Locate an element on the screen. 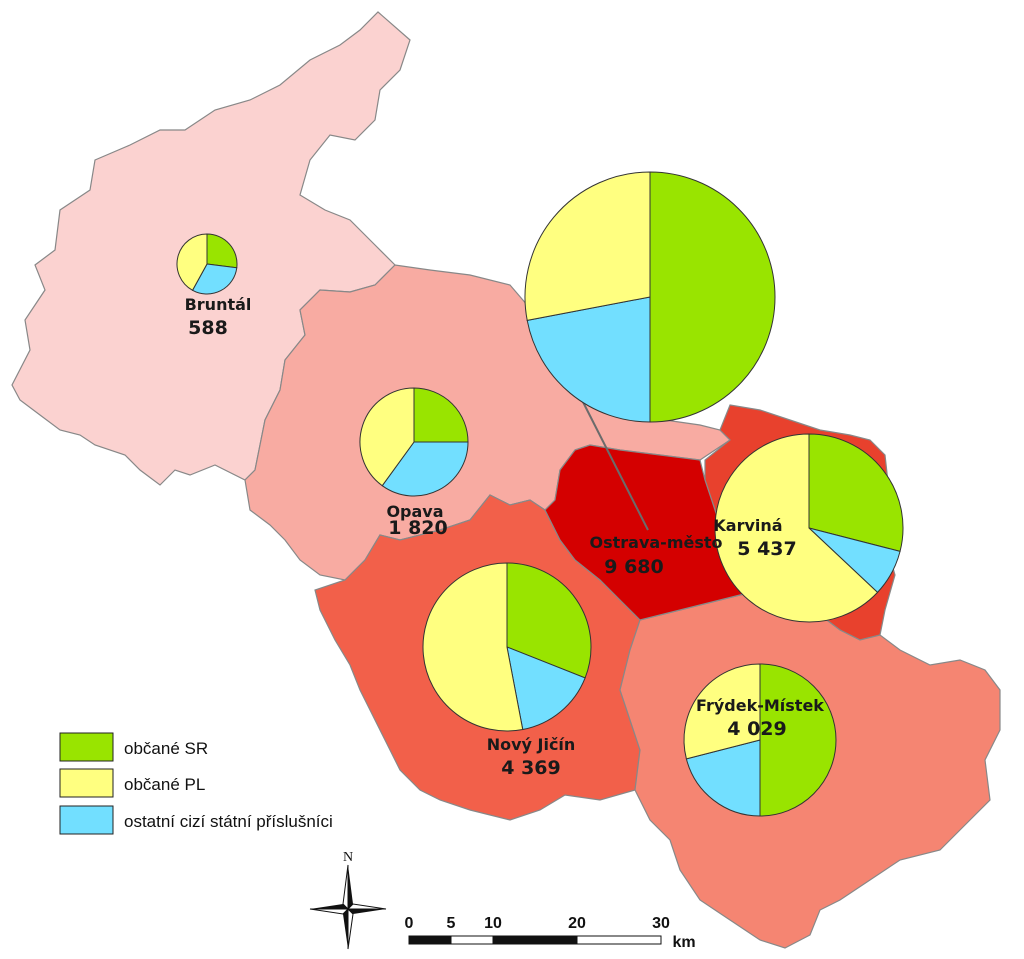 The image size is (1024, 959). district-total: 4 369 is located at coordinates (531, 768).